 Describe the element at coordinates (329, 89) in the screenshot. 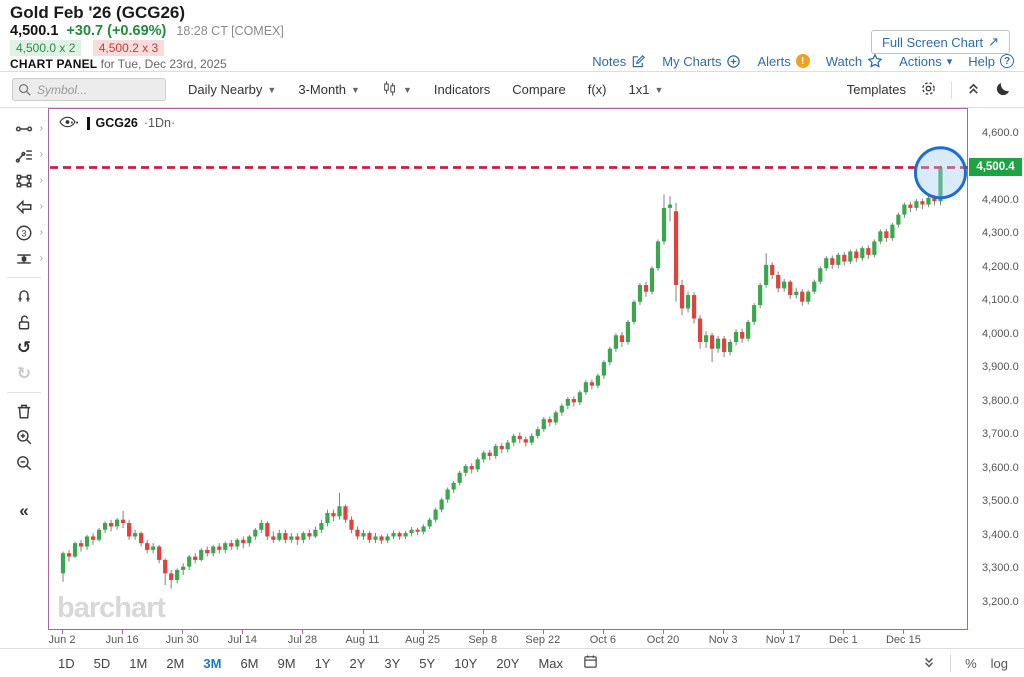

I see `range-dropdown: 3-Month ▼` at that location.